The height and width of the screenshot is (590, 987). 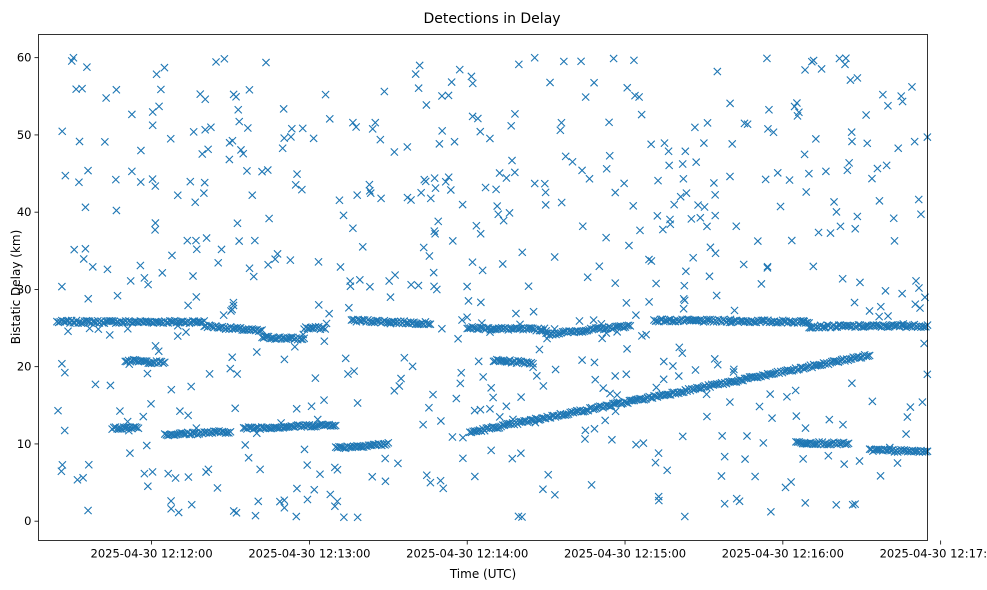 What do you see at coordinates (16, 287) in the screenshot?
I see `y-axis-label: Bistatic Delay (km)` at bounding box center [16, 287].